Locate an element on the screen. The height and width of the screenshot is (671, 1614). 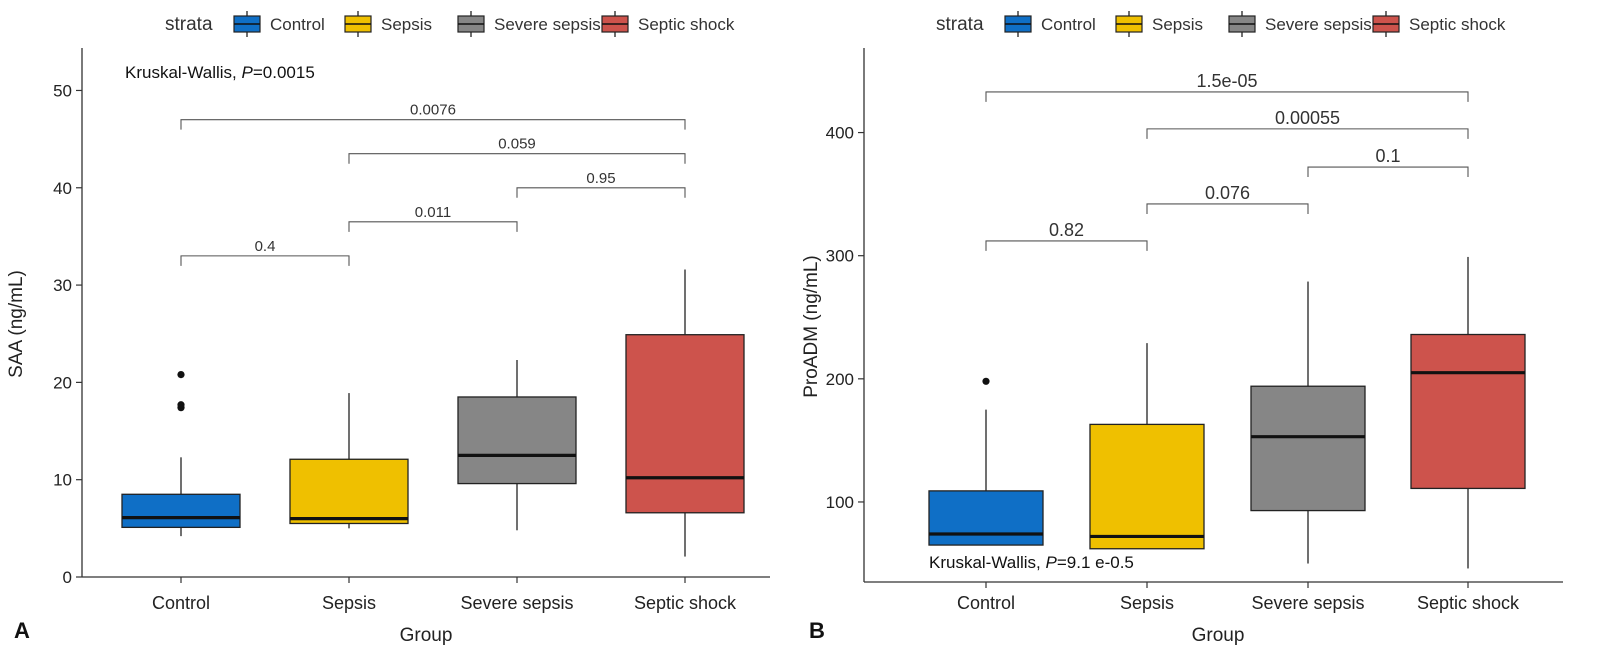
comparison-bracket: 0.076 is located at coordinates (1227, 198).